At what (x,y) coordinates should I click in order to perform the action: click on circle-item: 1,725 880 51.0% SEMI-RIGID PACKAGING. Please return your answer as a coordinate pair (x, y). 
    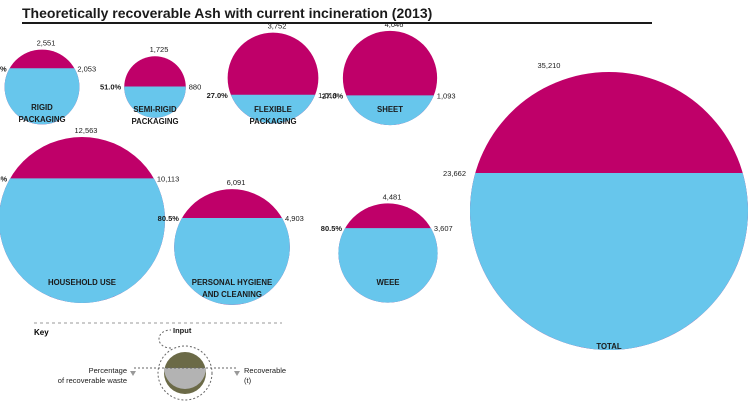
    Looking at the image, I should click on (150, 85).